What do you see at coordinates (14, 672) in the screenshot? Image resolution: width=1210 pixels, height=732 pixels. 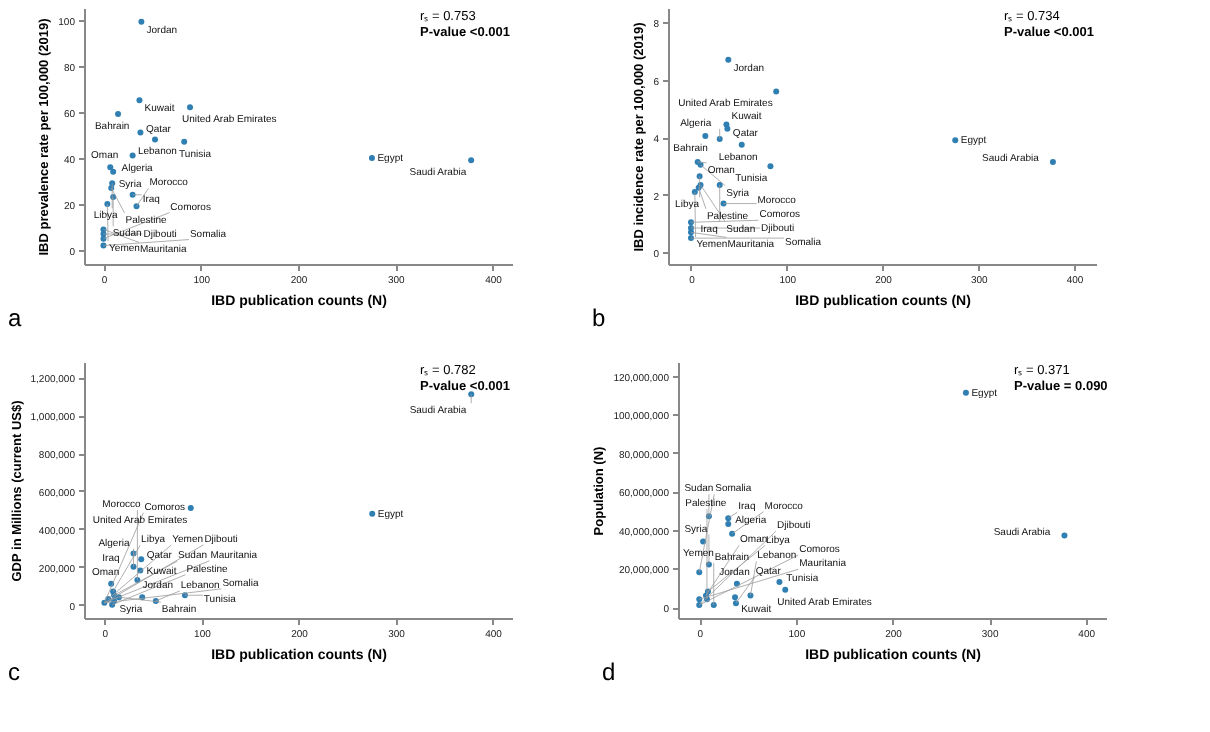 I see `text: c` at bounding box center [14, 672].